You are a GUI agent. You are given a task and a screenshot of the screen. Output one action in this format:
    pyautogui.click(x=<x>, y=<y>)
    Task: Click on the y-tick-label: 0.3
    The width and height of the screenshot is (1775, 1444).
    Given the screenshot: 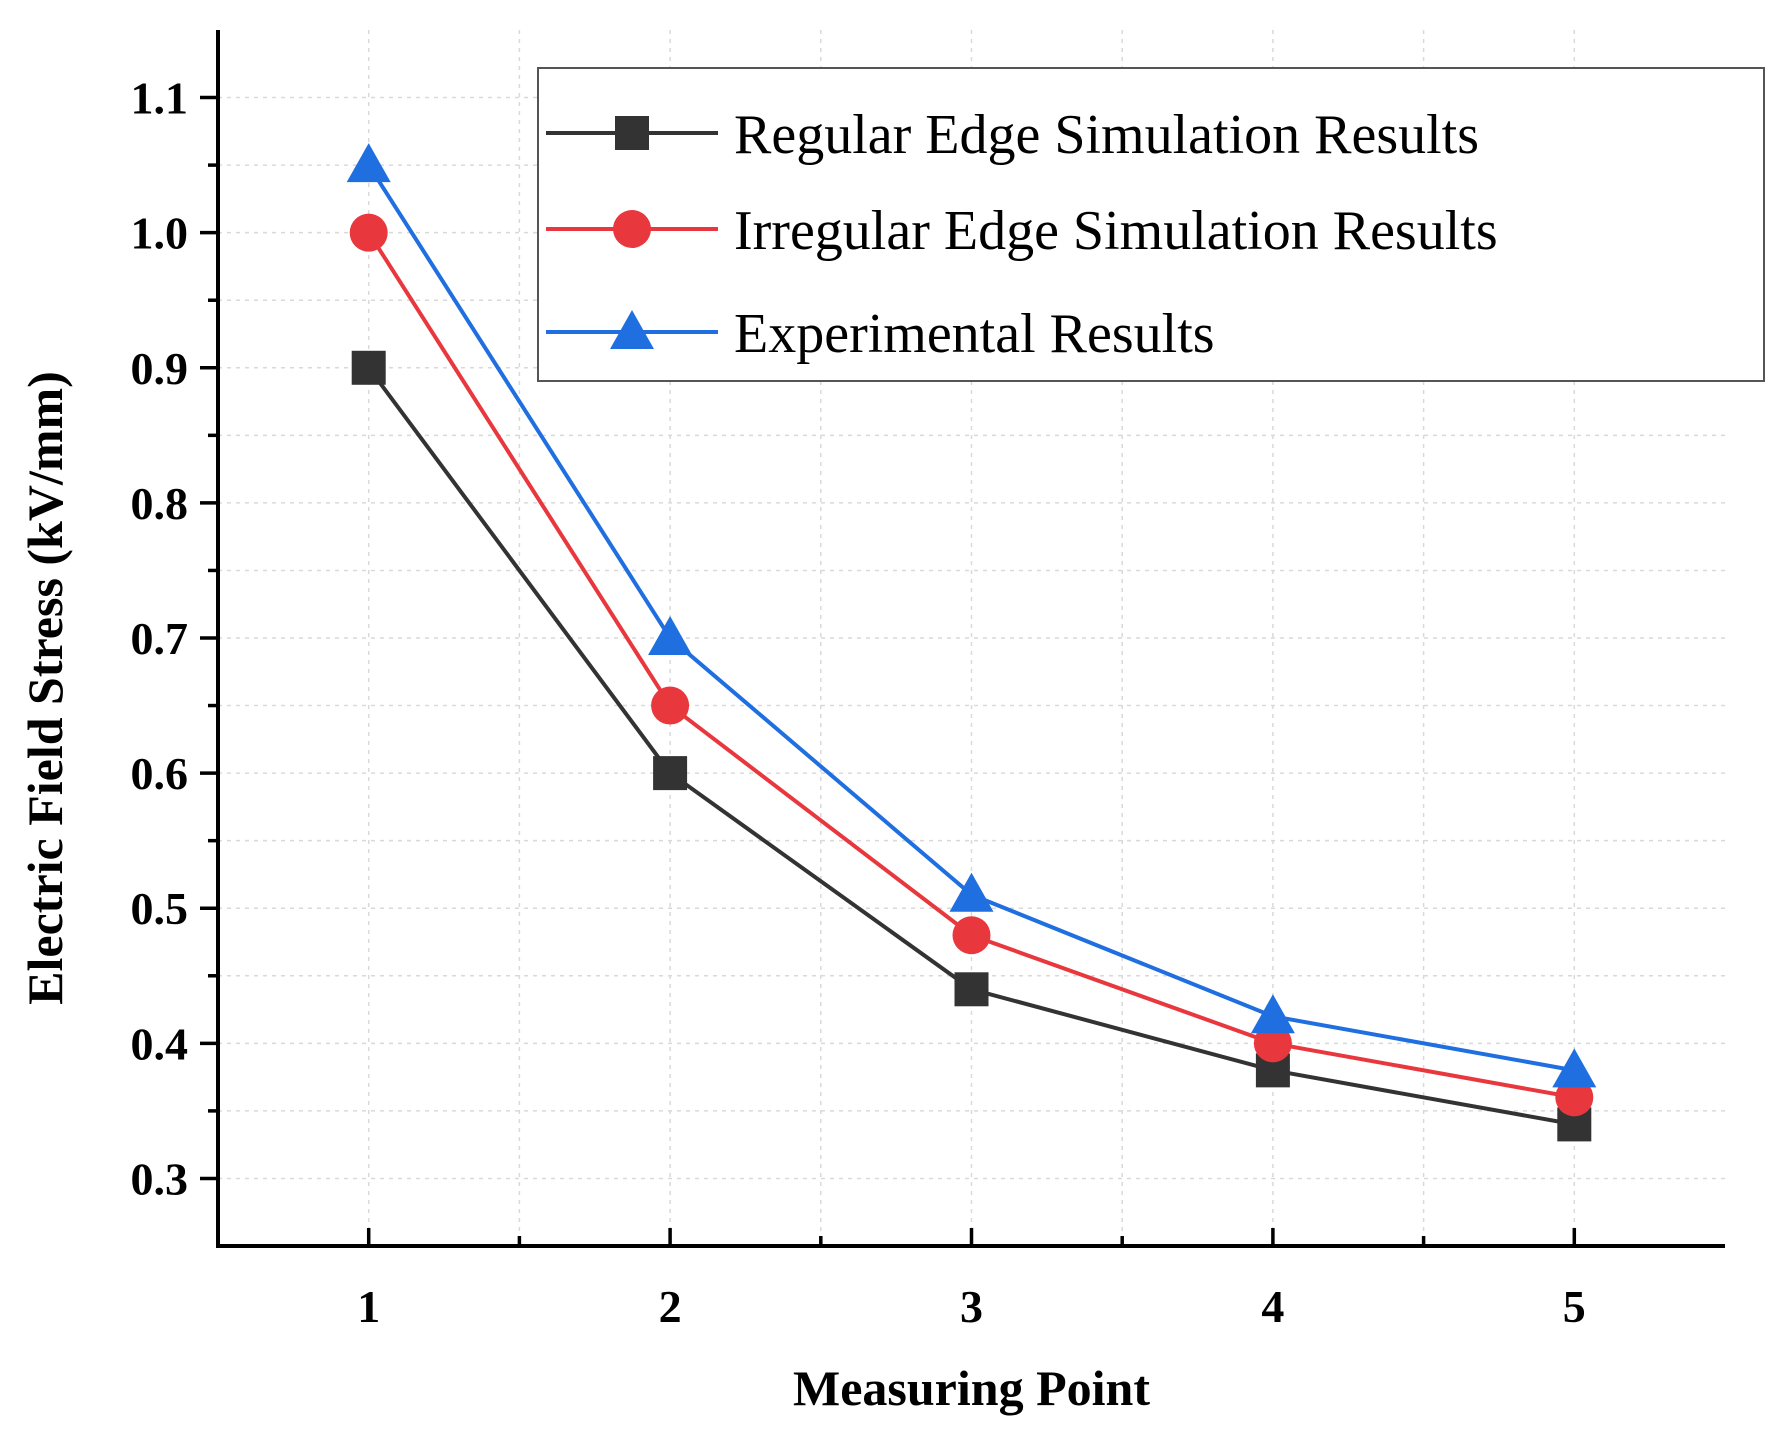 What is the action you would take?
    pyautogui.click(x=160, y=1178)
    